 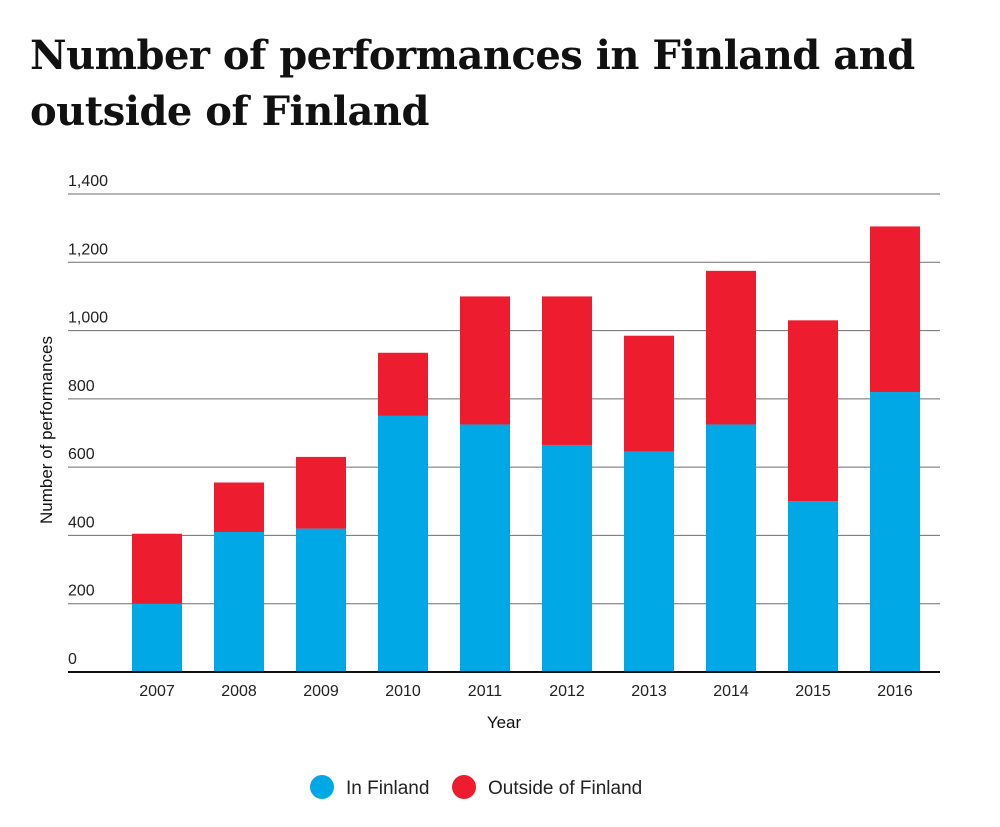 I want to click on y-tick-label: 1,400, so click(x=88, y=181).